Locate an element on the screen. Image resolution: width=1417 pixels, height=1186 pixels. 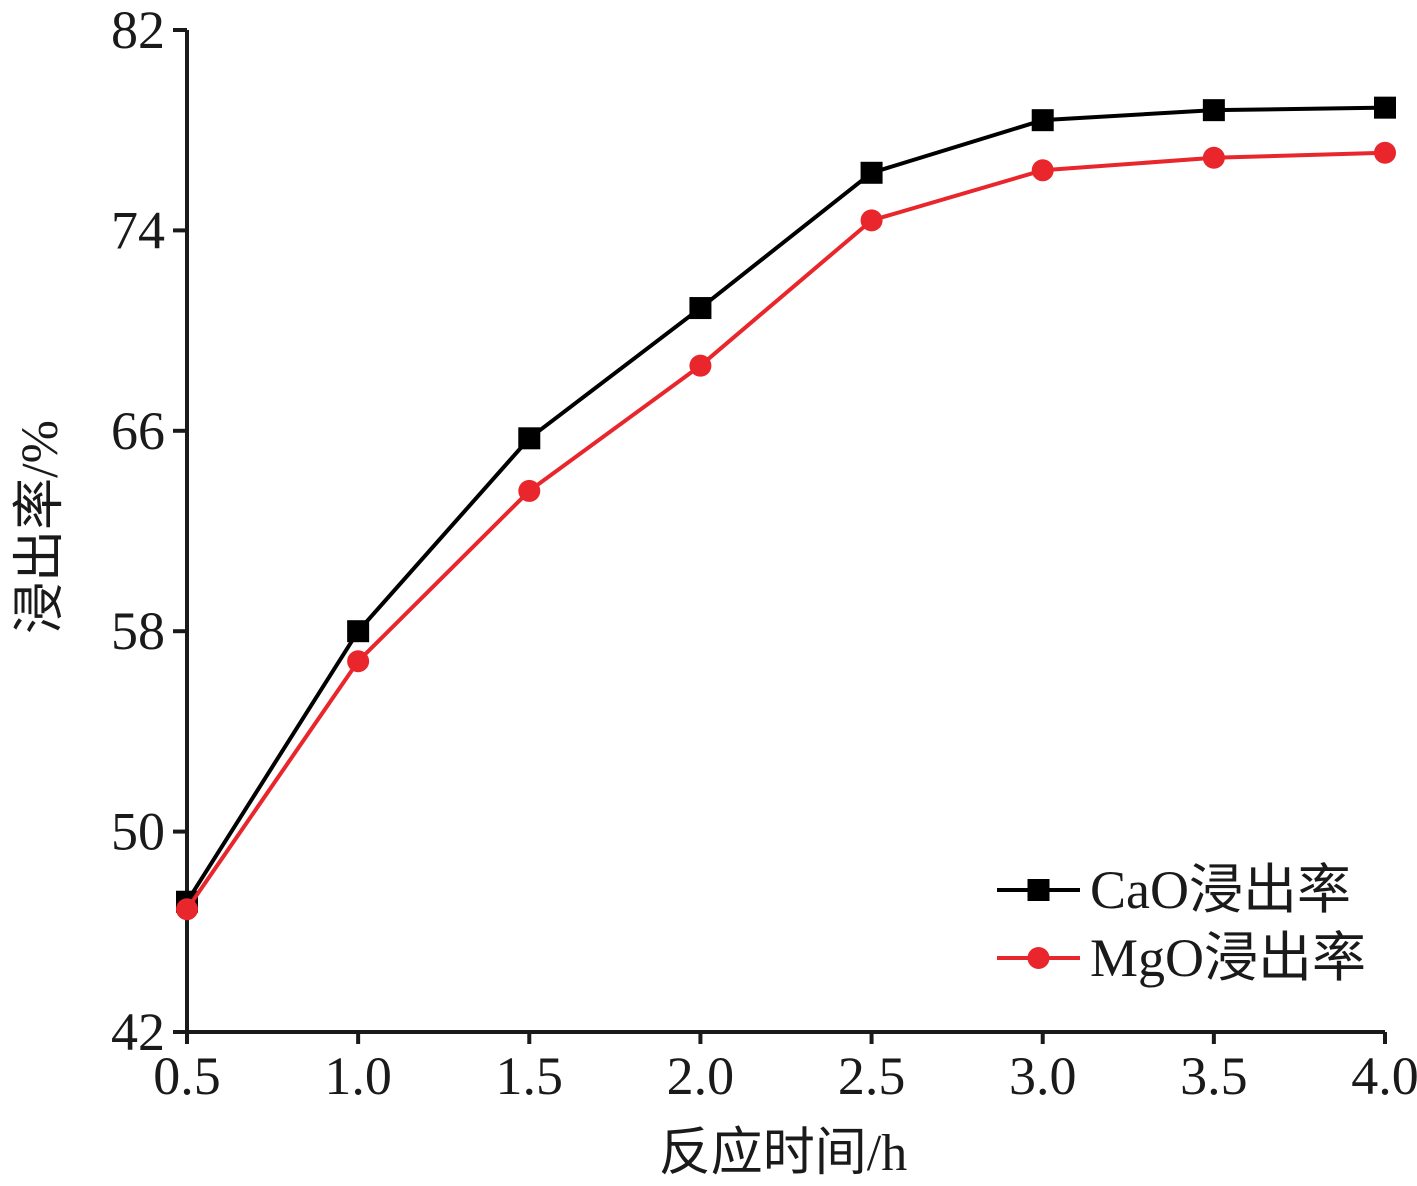
x-axis-title: 反应时间/h is located at coordinates (783, 1153).